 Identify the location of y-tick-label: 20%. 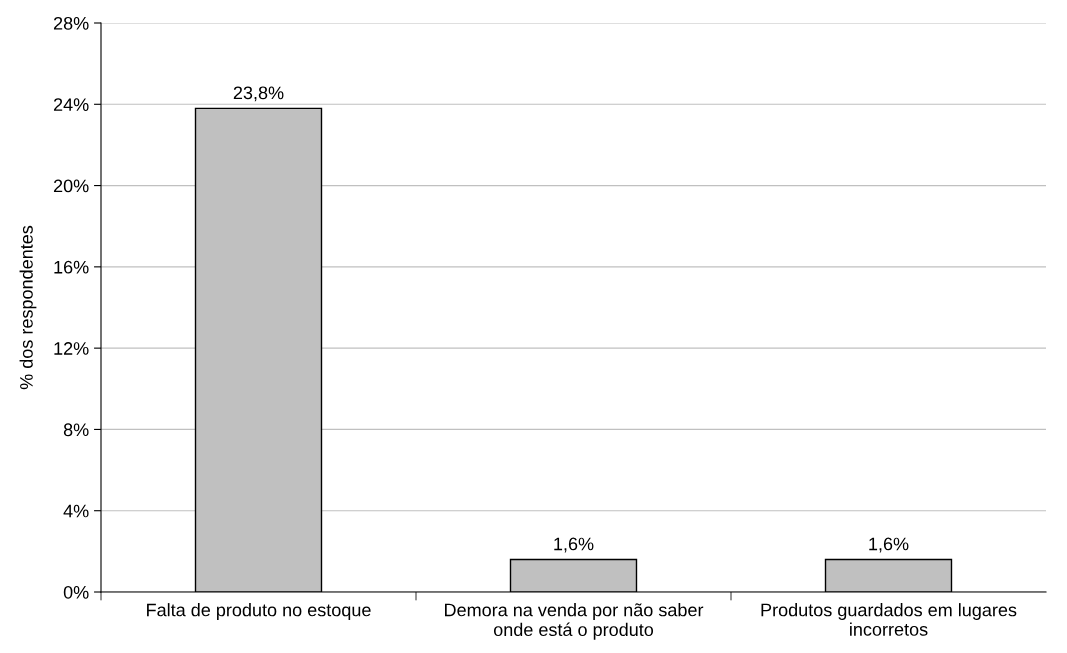
(71, 186).